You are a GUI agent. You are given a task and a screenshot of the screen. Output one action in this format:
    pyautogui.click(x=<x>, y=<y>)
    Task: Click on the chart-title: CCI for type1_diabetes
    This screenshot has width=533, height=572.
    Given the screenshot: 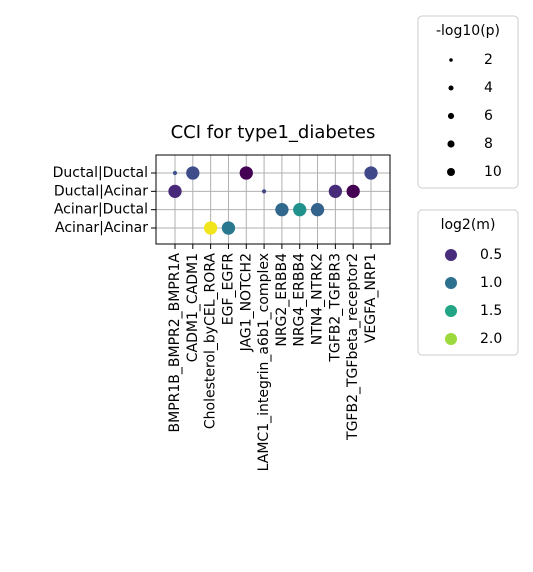 What is the action you would take?
    pyautogui.click(x=273, y=132)
    